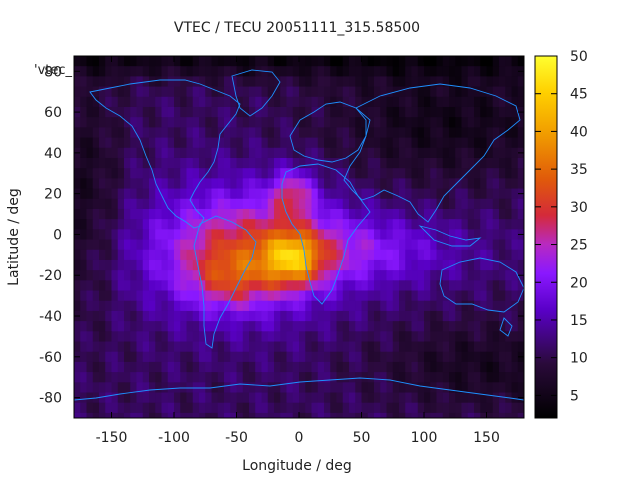 This screenshot has height=484, width=640. Describe the element at coordinates (256, 93) in the screenshot. I see `coast-greenland` at that location.